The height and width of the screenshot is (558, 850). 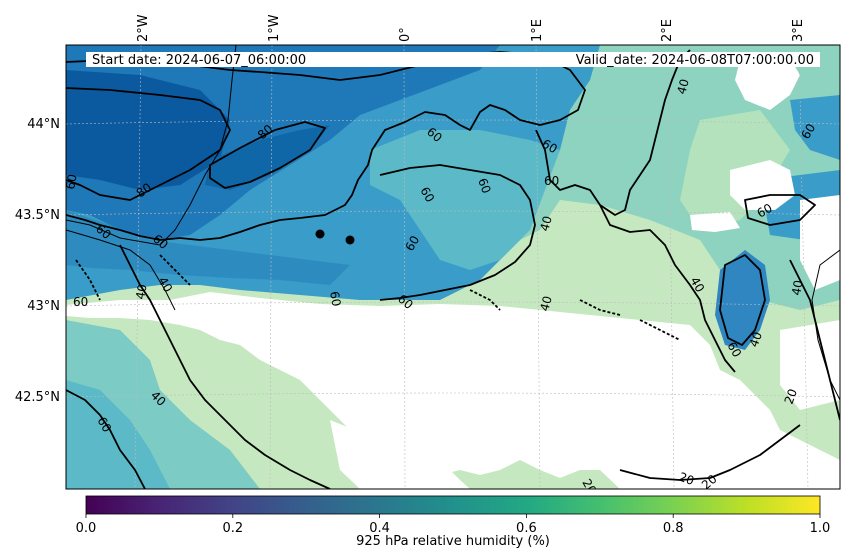 I want to click on latitude-label: 43°N, so click(x=43, y=306).